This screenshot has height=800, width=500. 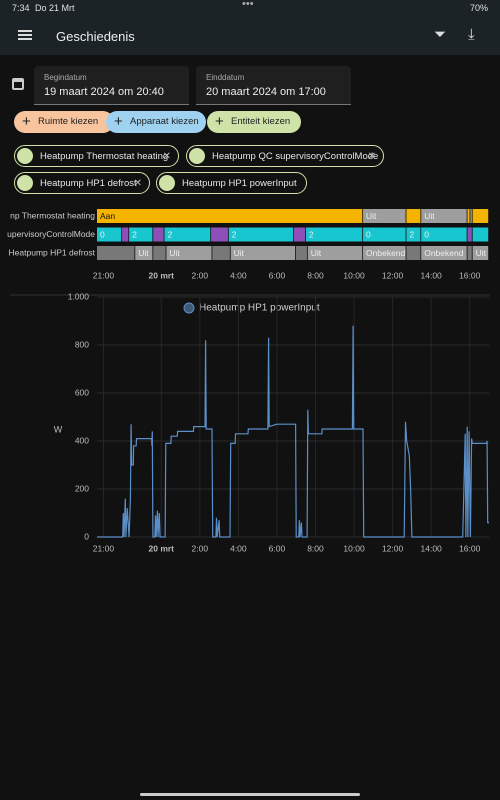 What do you see at coordinates (55, 8) in the screenshot?
I see `status-date: Do 21 Mrt` at bounding box center [55, 8].